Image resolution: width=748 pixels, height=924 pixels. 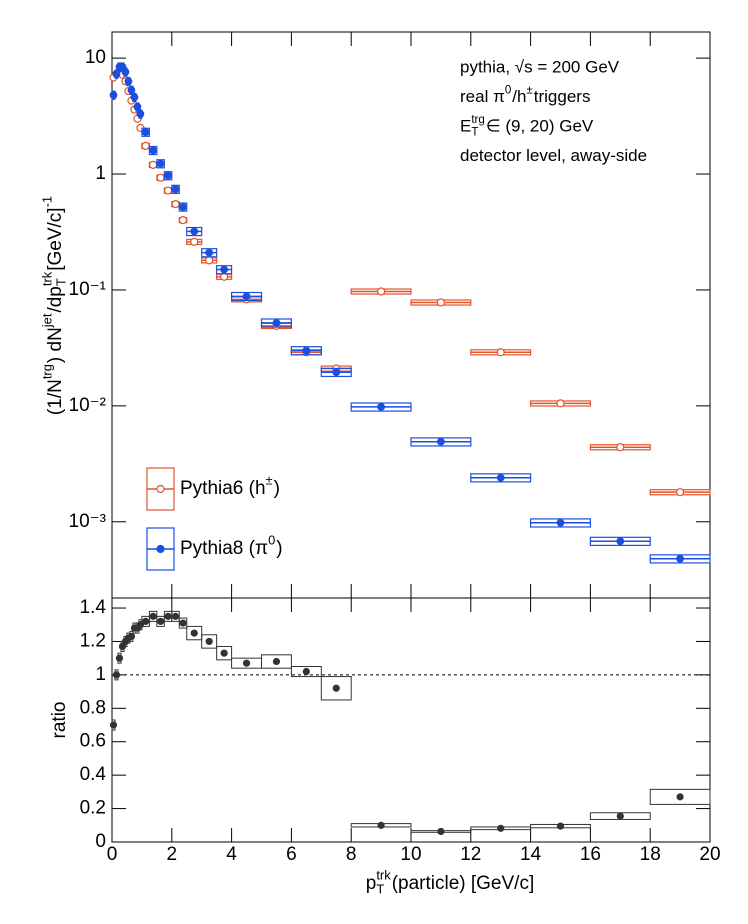 I want to click on y-axis-title-sub: T, so click(x=60, y=282).